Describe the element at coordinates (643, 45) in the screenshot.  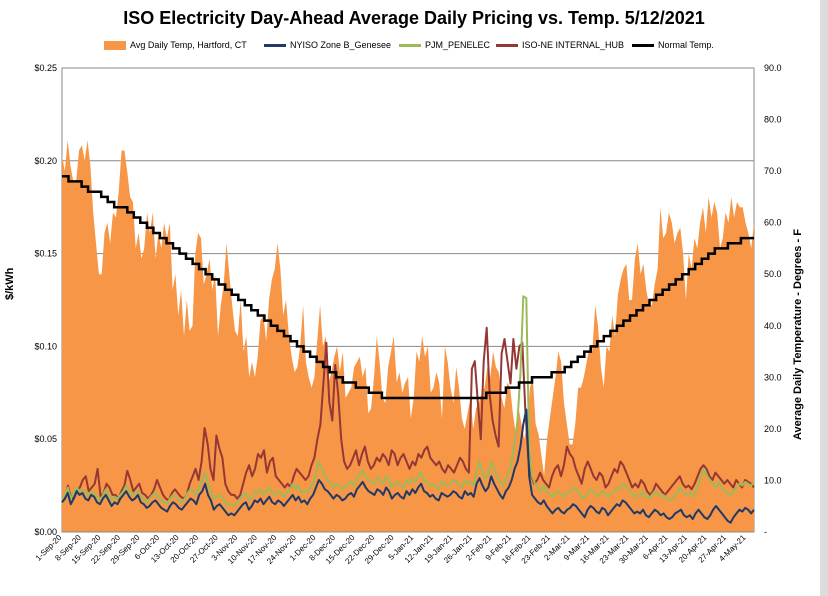
I see `legend-swatch-normal` at that location.